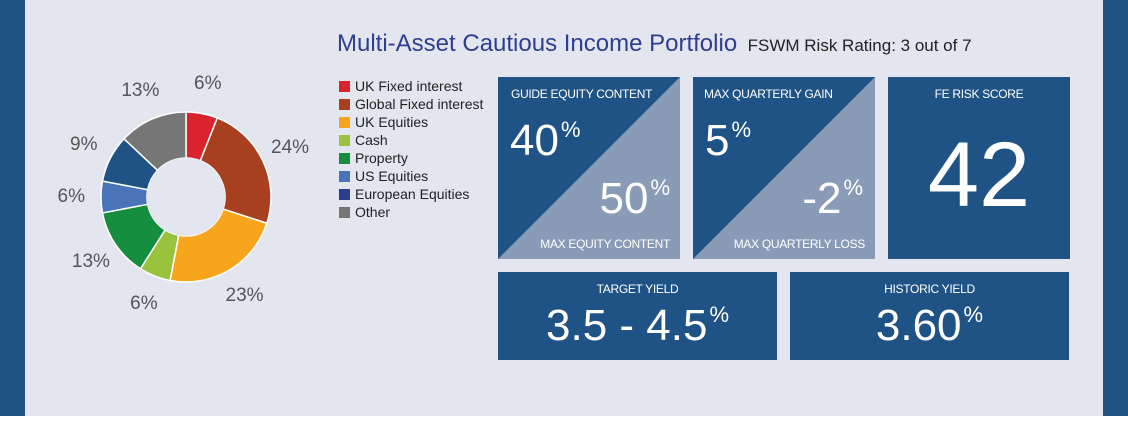  Describe the element at coordinates (545, 140) in the screenshot. I see `guide-equity-value: 40%` at that location.